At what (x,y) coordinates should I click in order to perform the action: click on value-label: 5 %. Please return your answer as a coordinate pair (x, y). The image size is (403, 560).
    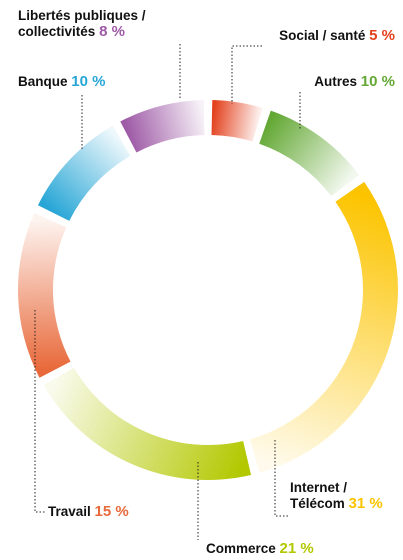
    Looking at the image, I should click on (382, 35).